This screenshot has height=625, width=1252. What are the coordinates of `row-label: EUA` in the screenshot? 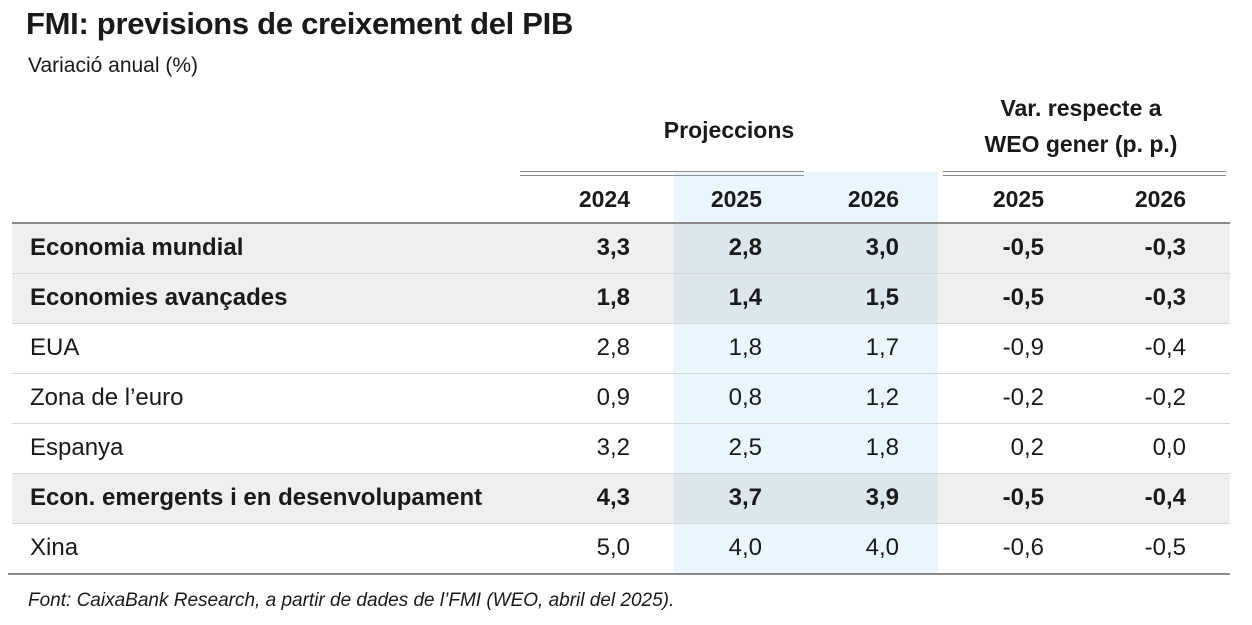 It's located at (55, 347).